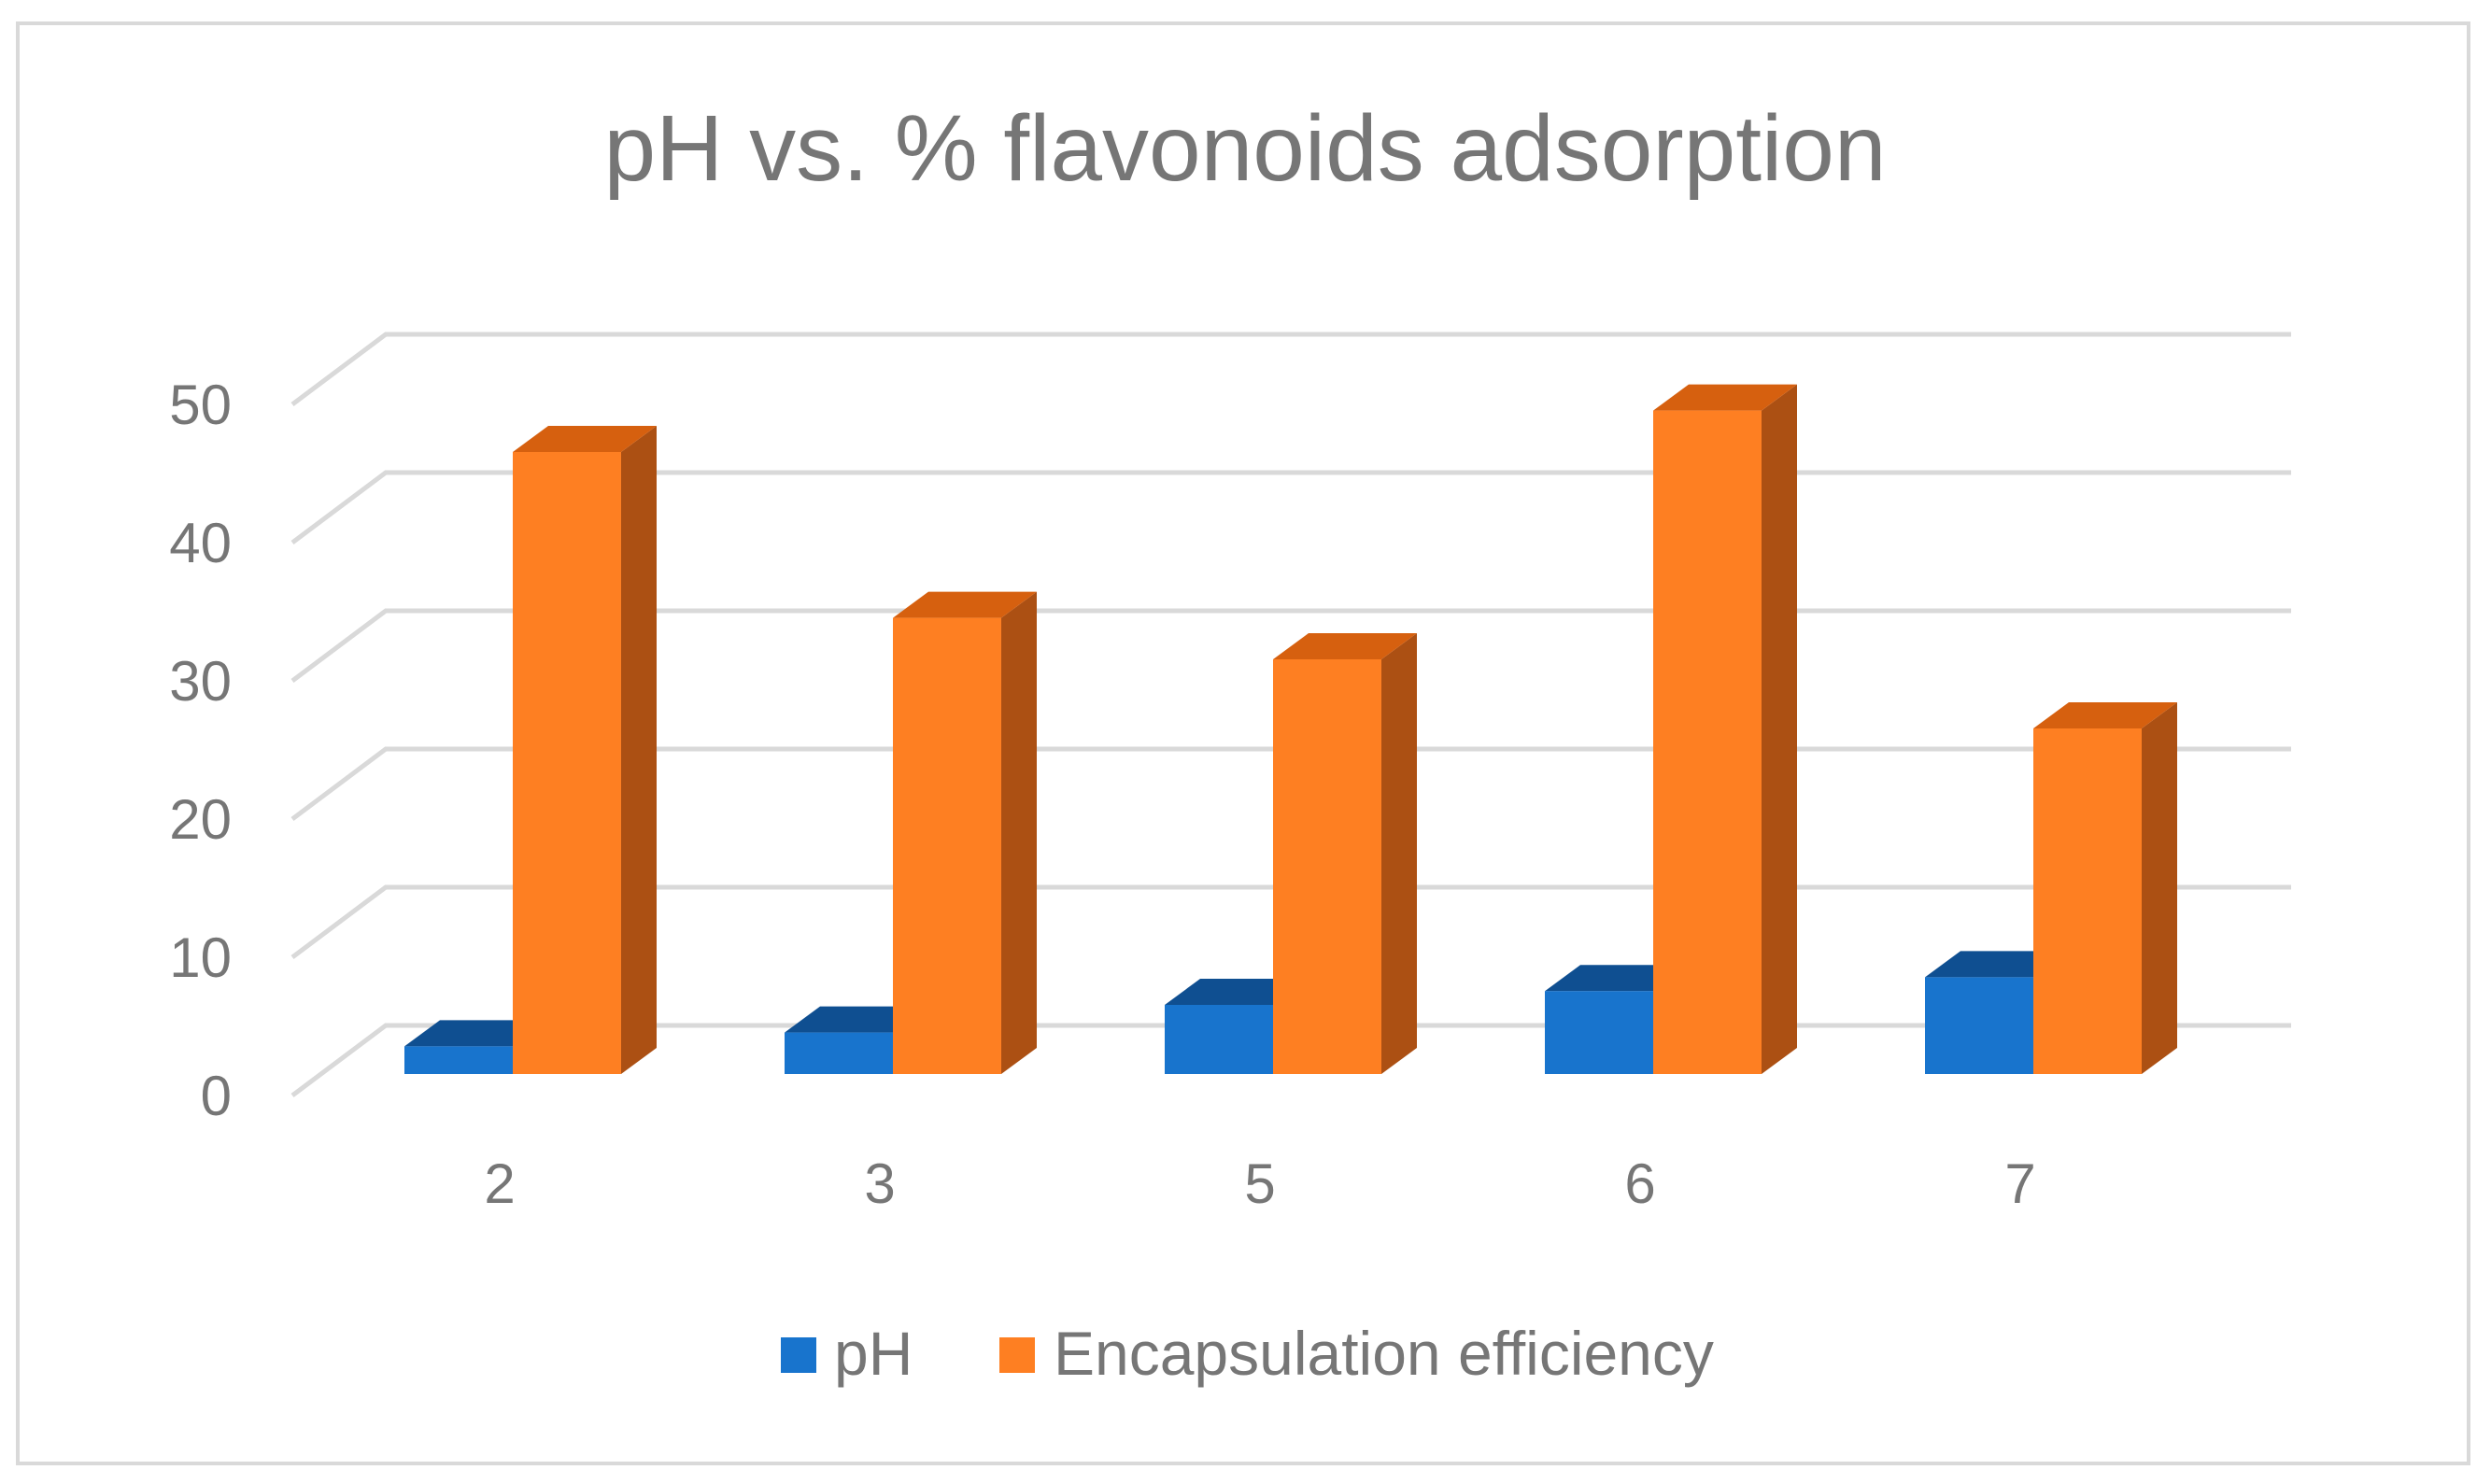 This screenshot has width=2491, height=1484. What do you see at coordinates (200, 819) in the screenshot?
I see `y-tick-label-20: 20` at bounding box center [200, 819].